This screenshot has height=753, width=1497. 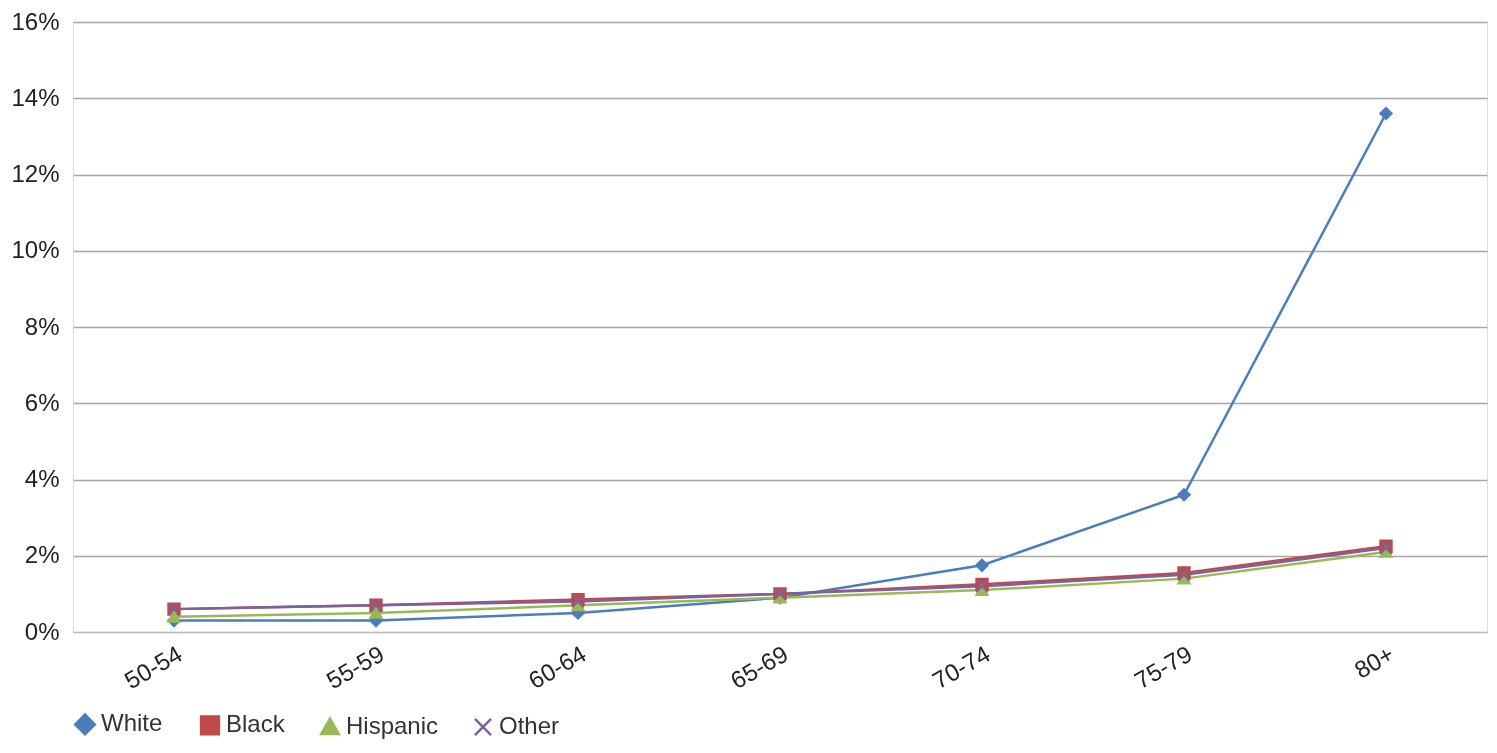 I want to click on y-tick-label: 16%, so click(x=35, y=21).